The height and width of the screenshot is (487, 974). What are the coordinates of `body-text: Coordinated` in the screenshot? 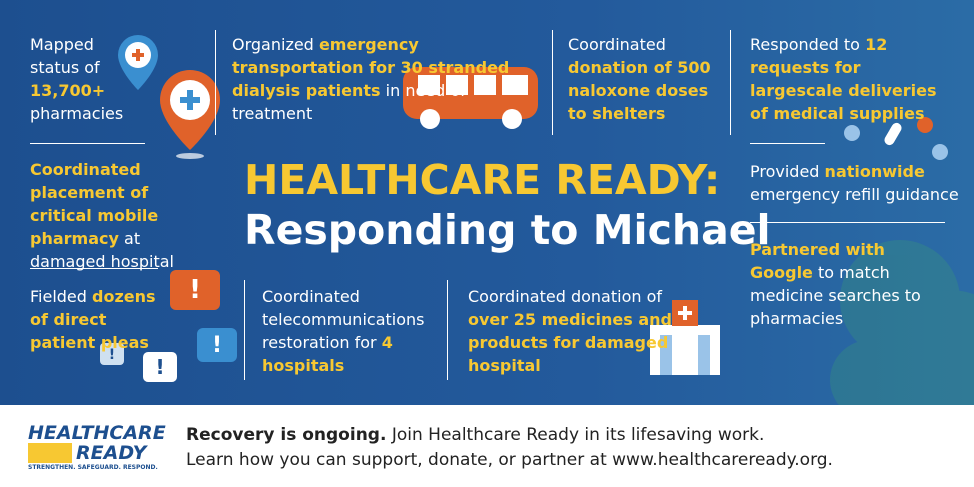 It's located at (617, 44).